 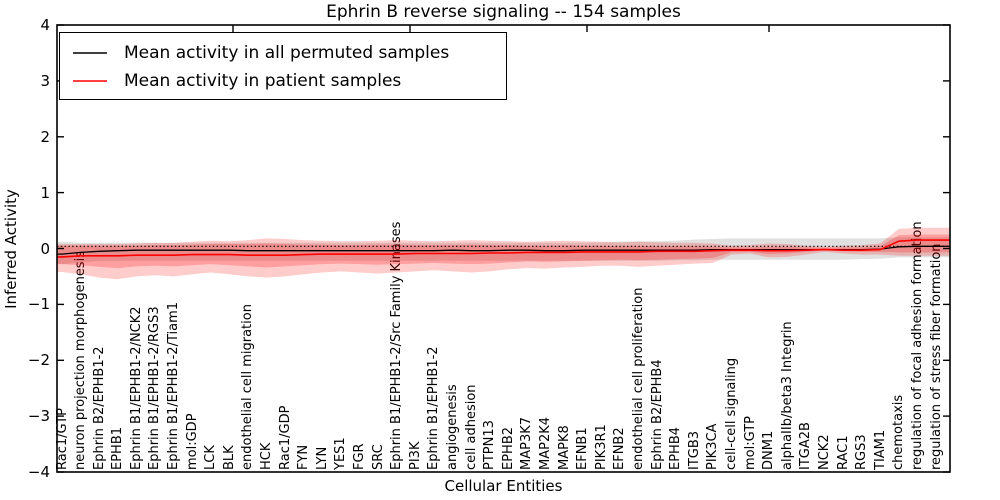 I want to click on patient-sample-range-inner-band, so click(x=503, y=251).